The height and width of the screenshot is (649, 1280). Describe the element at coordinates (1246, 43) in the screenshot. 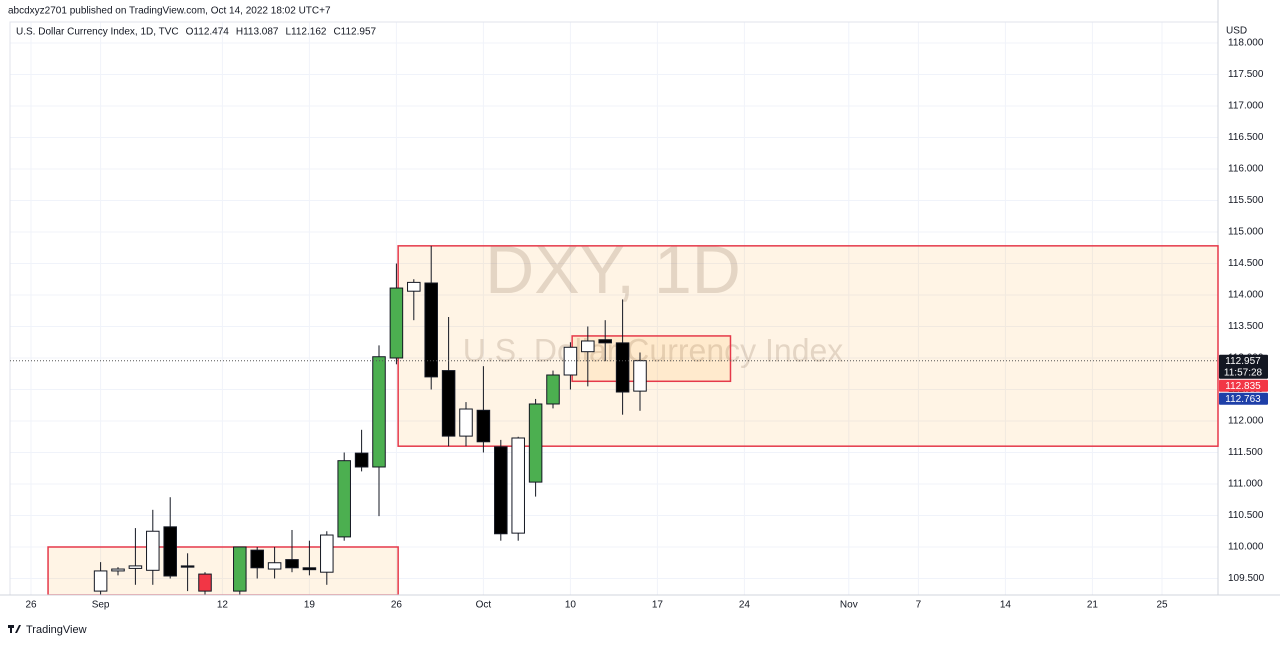

I see `y-tick-label: 118.000` at that location.